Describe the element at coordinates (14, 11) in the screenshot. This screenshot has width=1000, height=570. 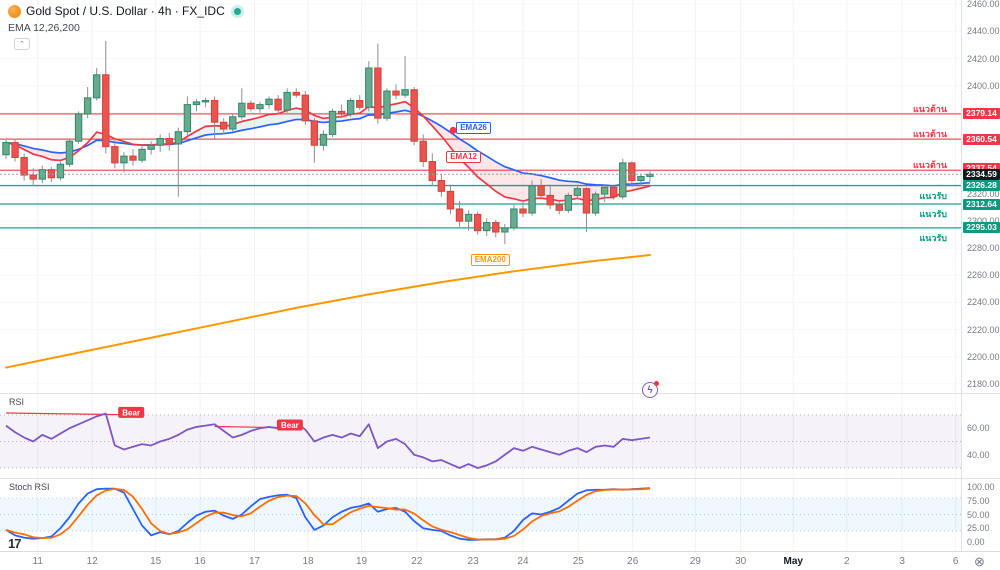
I see `gold-symbol-icon` at that location.